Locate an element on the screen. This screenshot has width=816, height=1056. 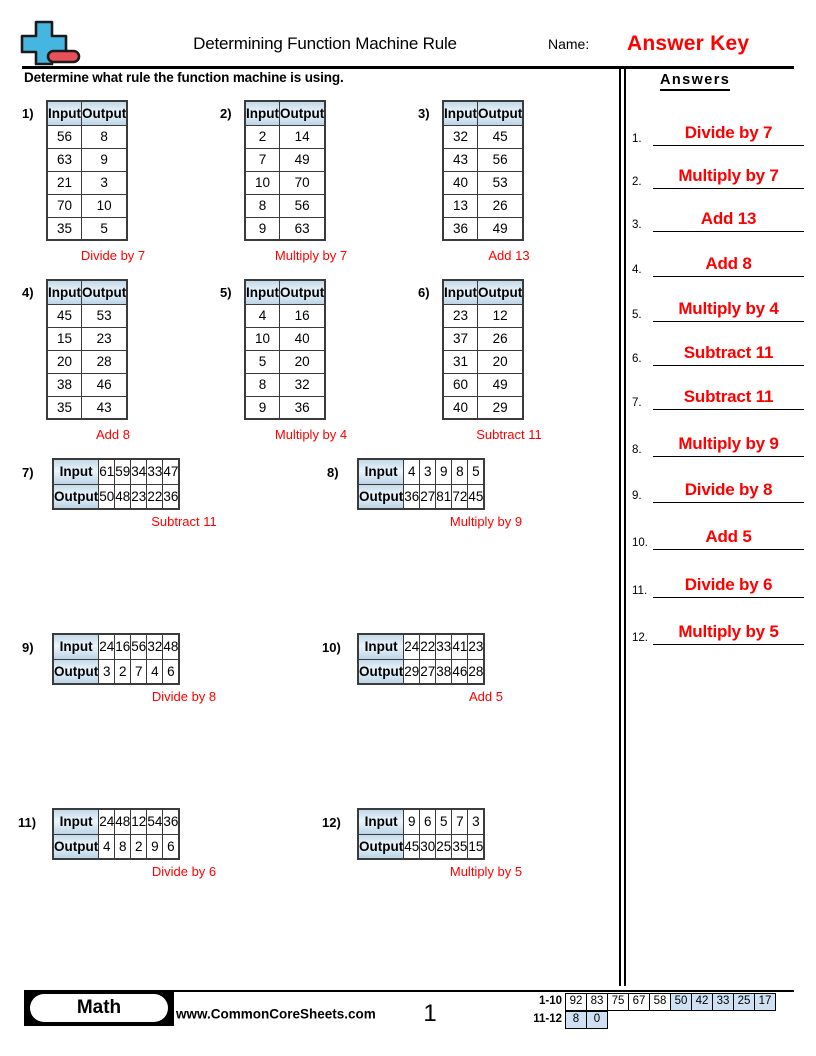
table-row: 5 20 is located at coordinates (285, 361).